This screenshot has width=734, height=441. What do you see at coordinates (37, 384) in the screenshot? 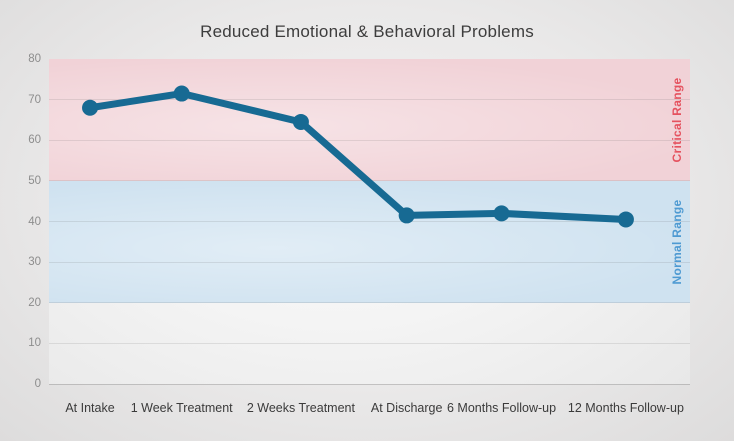
I see `y-tick-label: 0` at bounding box center [37, 384].